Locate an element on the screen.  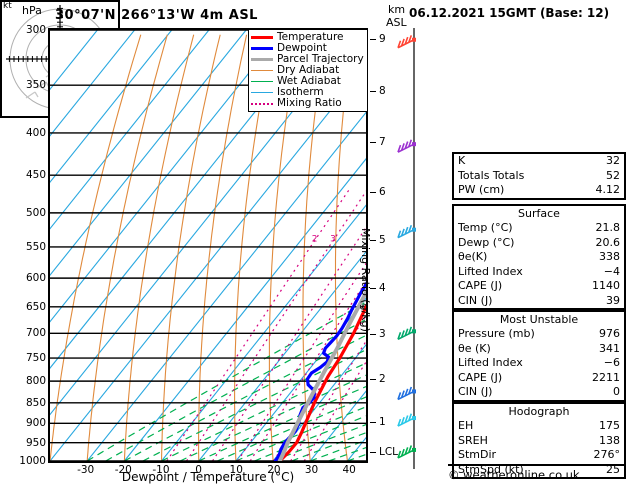
panel-row: StmDir 276° is located at coordinates (539, 455).